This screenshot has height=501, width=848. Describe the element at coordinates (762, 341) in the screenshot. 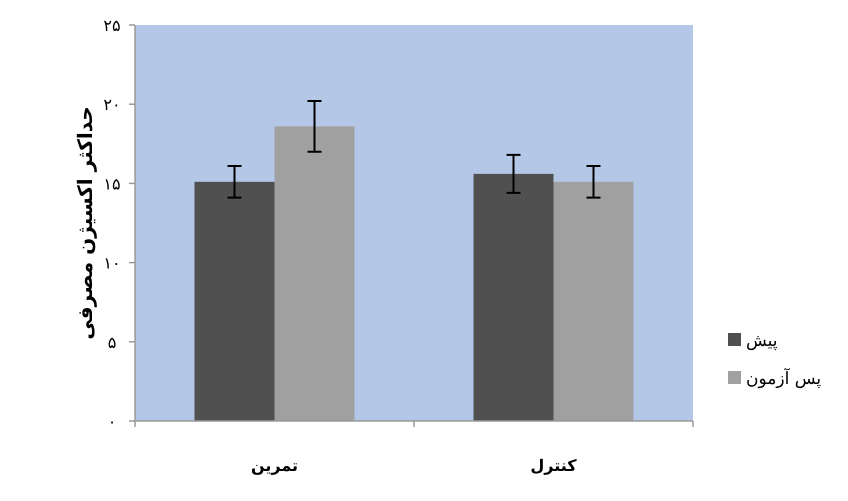

I see `legend-label: پیش` at that location.